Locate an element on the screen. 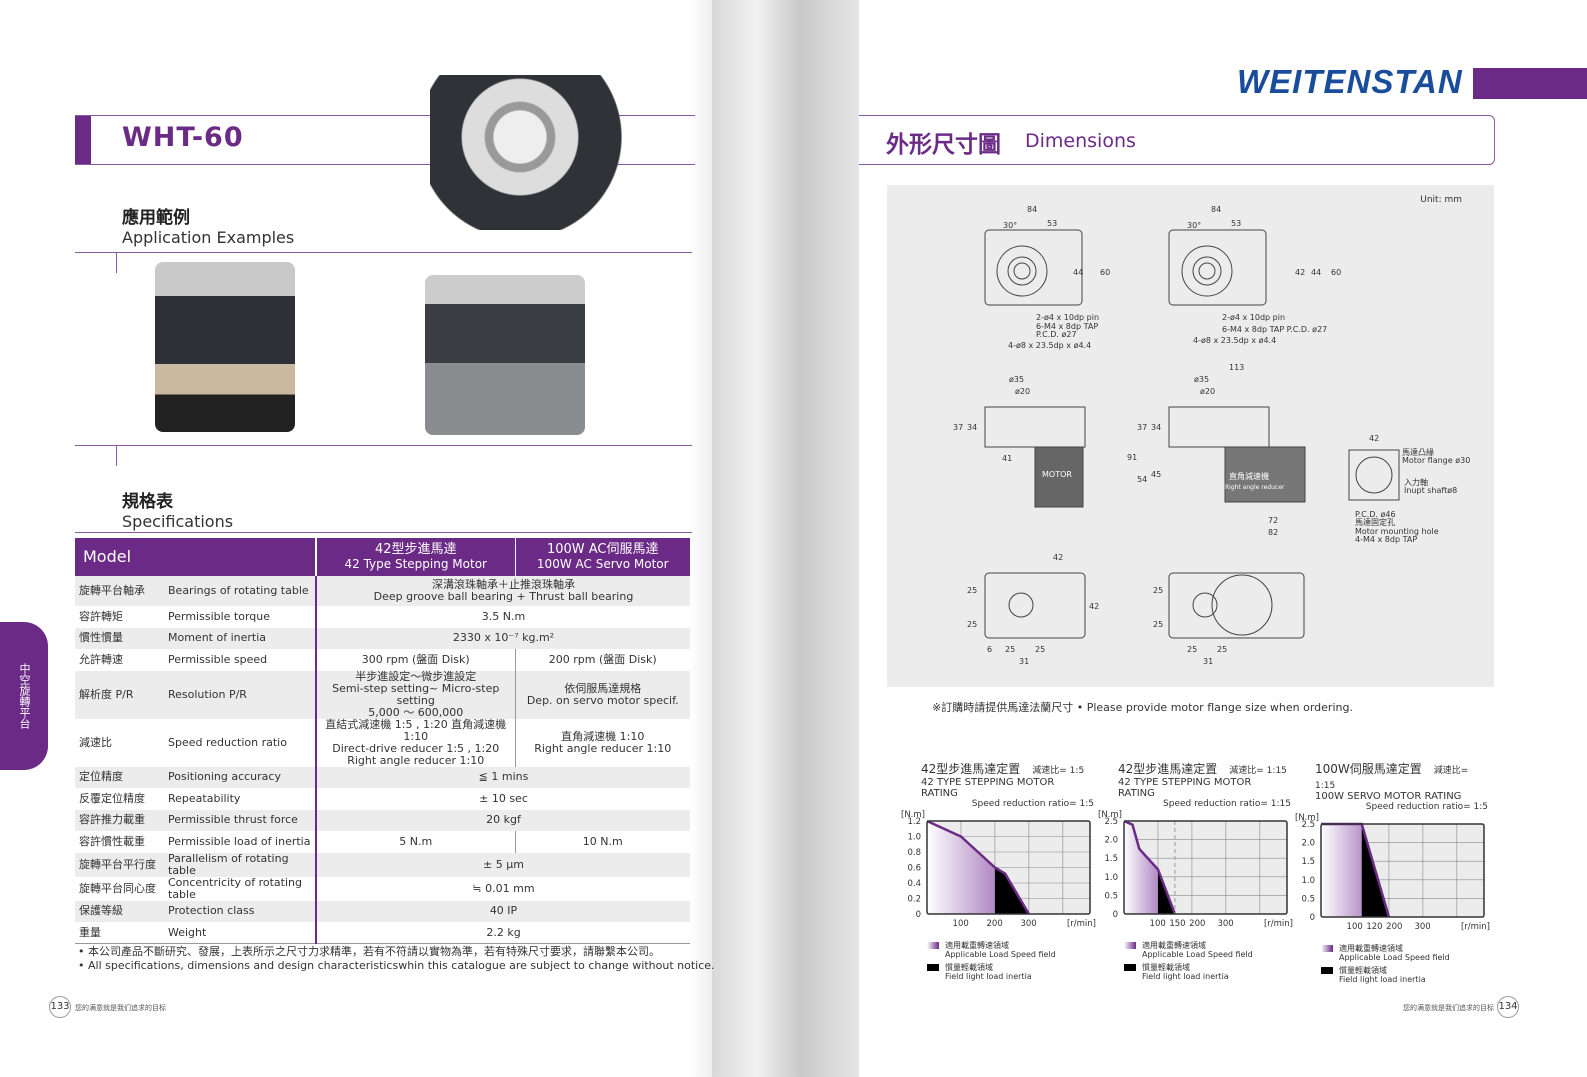  header-stepper: 42型步進馬達 42 Type Stepping Motor is located at coordinates (415, 557).